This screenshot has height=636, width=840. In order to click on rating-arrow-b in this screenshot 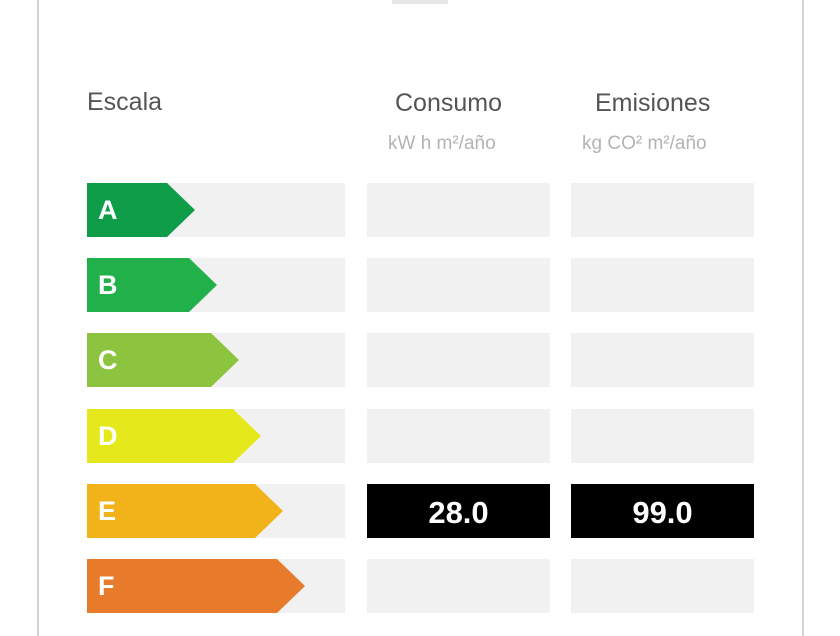, I will do `click(152, 285)`.